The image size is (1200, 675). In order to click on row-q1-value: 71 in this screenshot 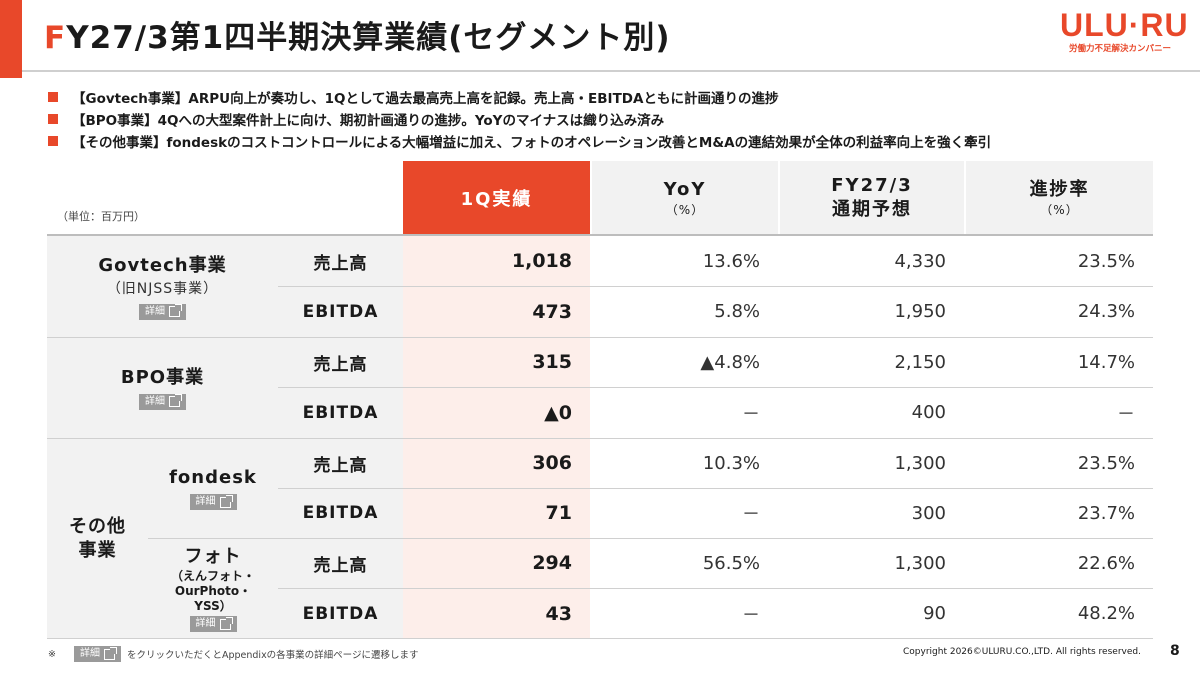, I will do `click(496, 513)`.